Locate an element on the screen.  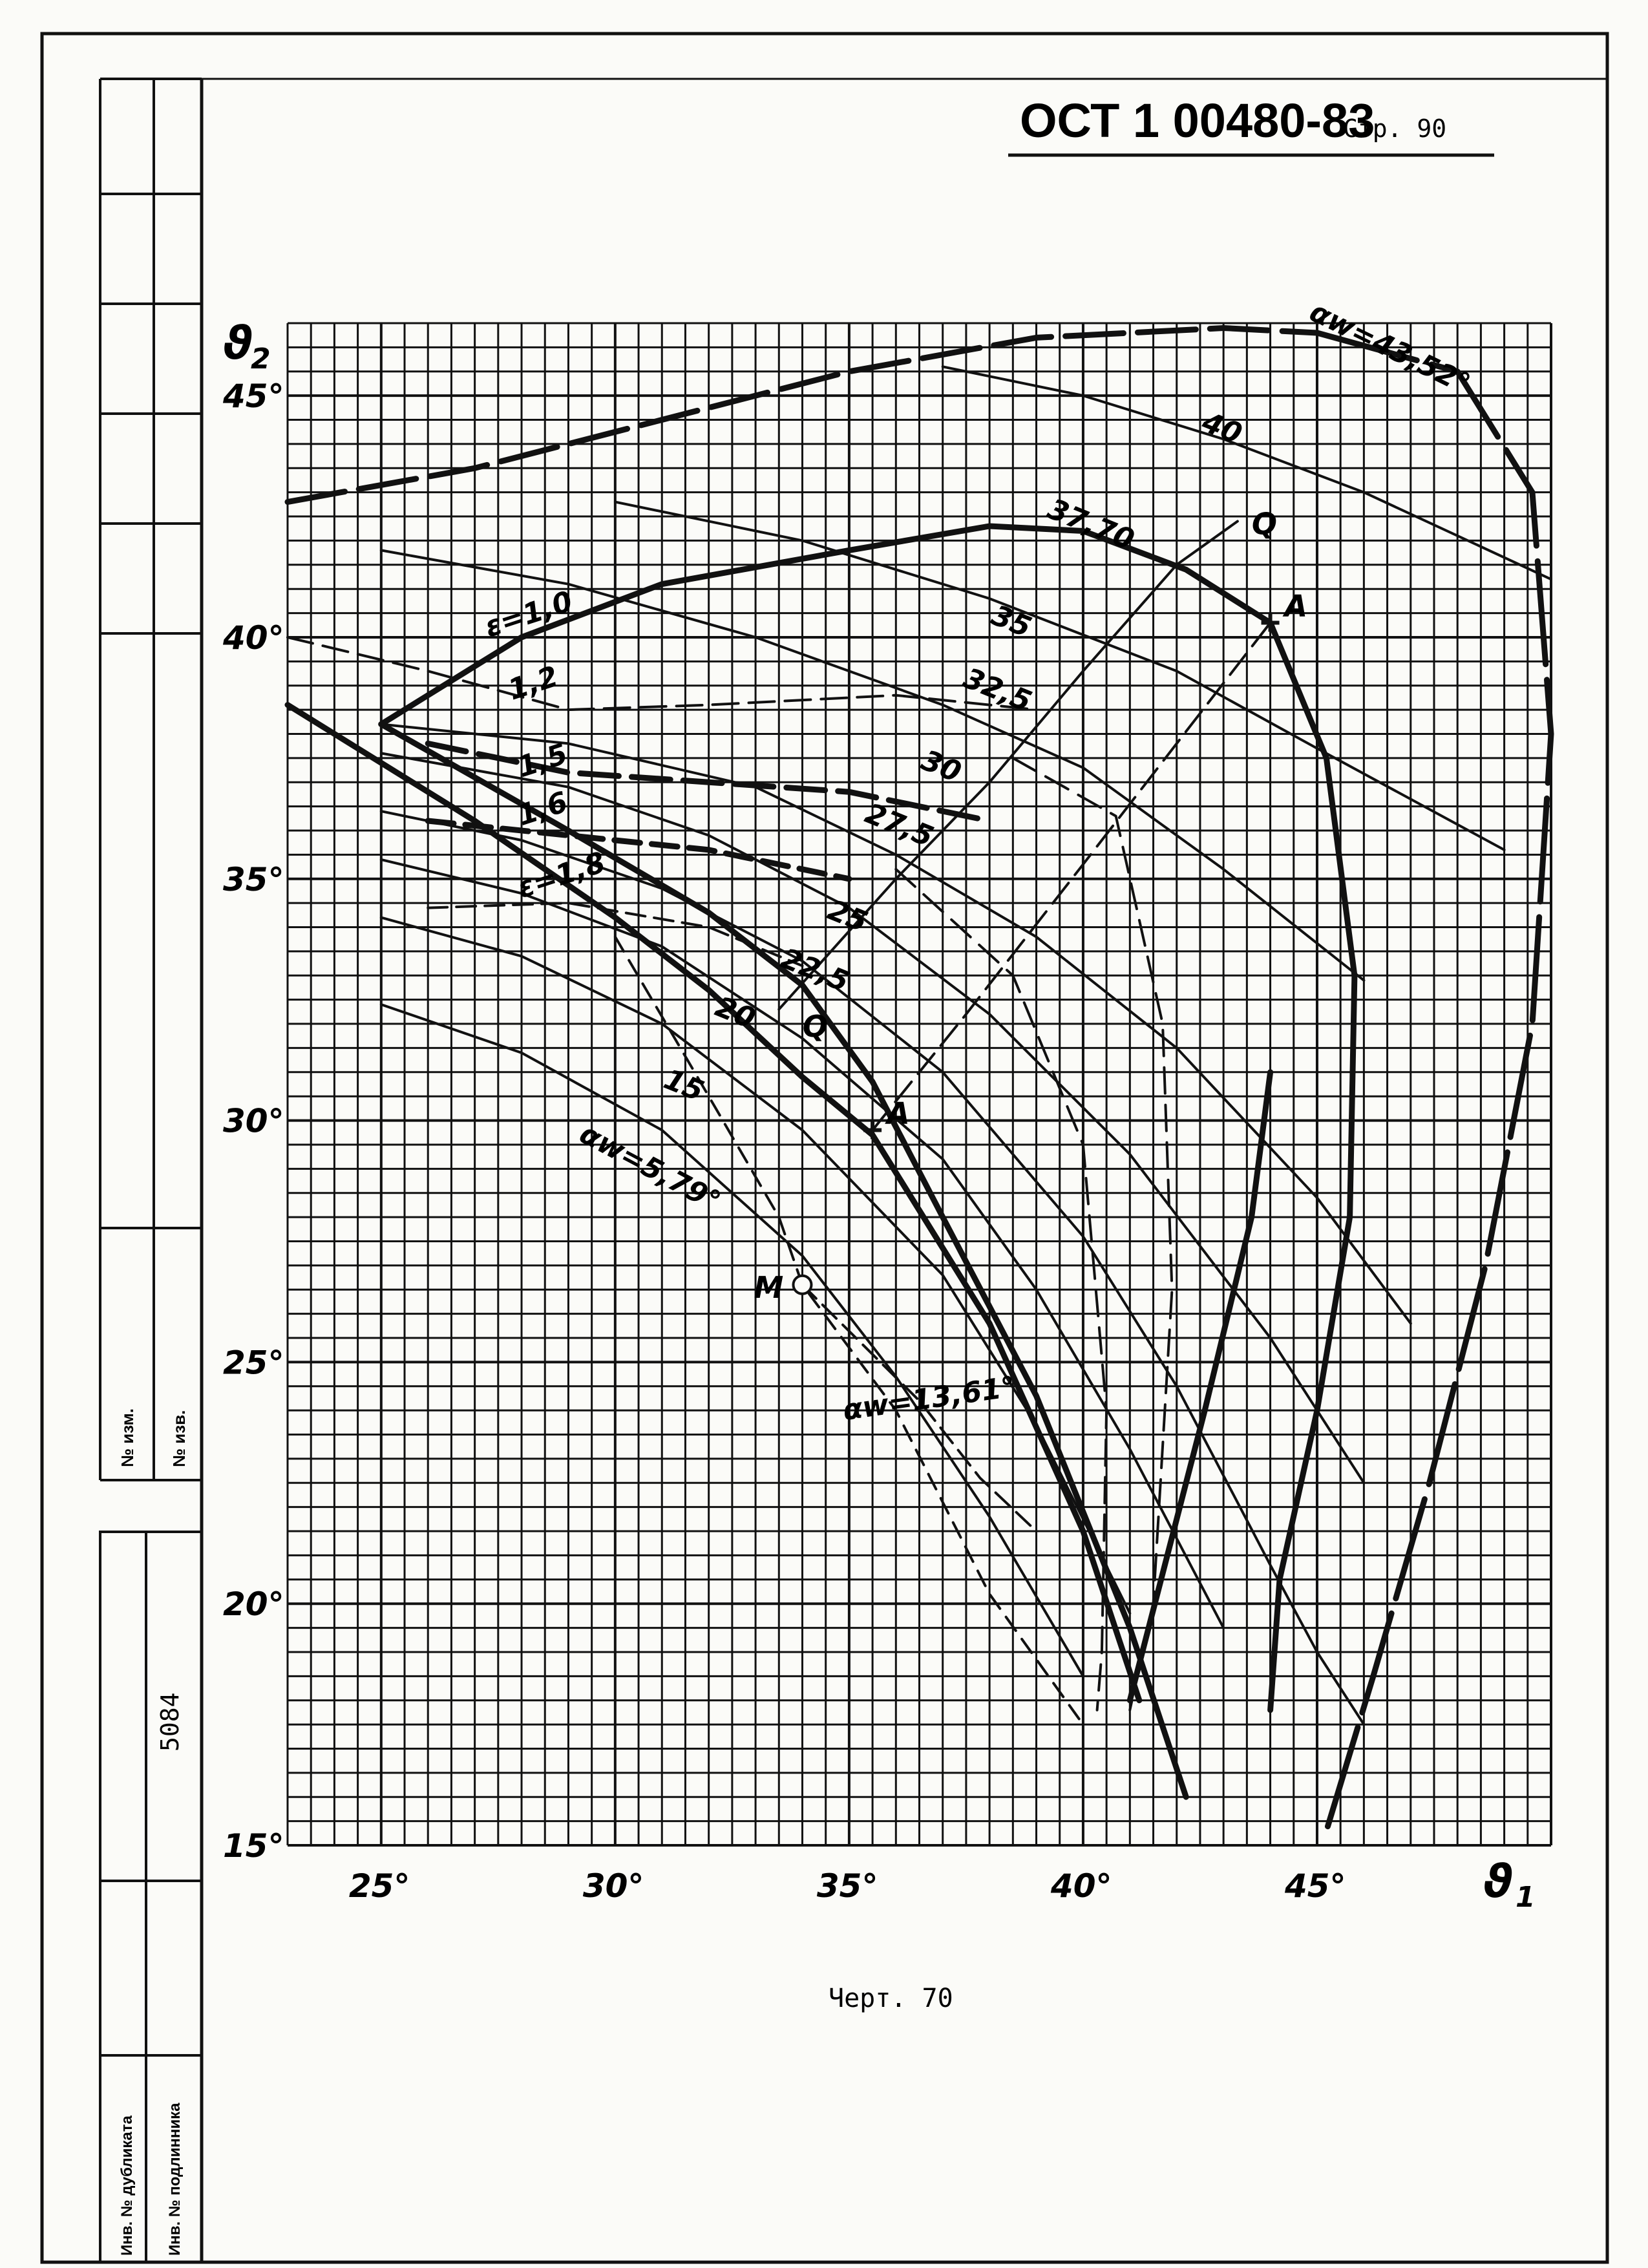
page-label: Стр. 90 is located at coordinates (1394, 128).